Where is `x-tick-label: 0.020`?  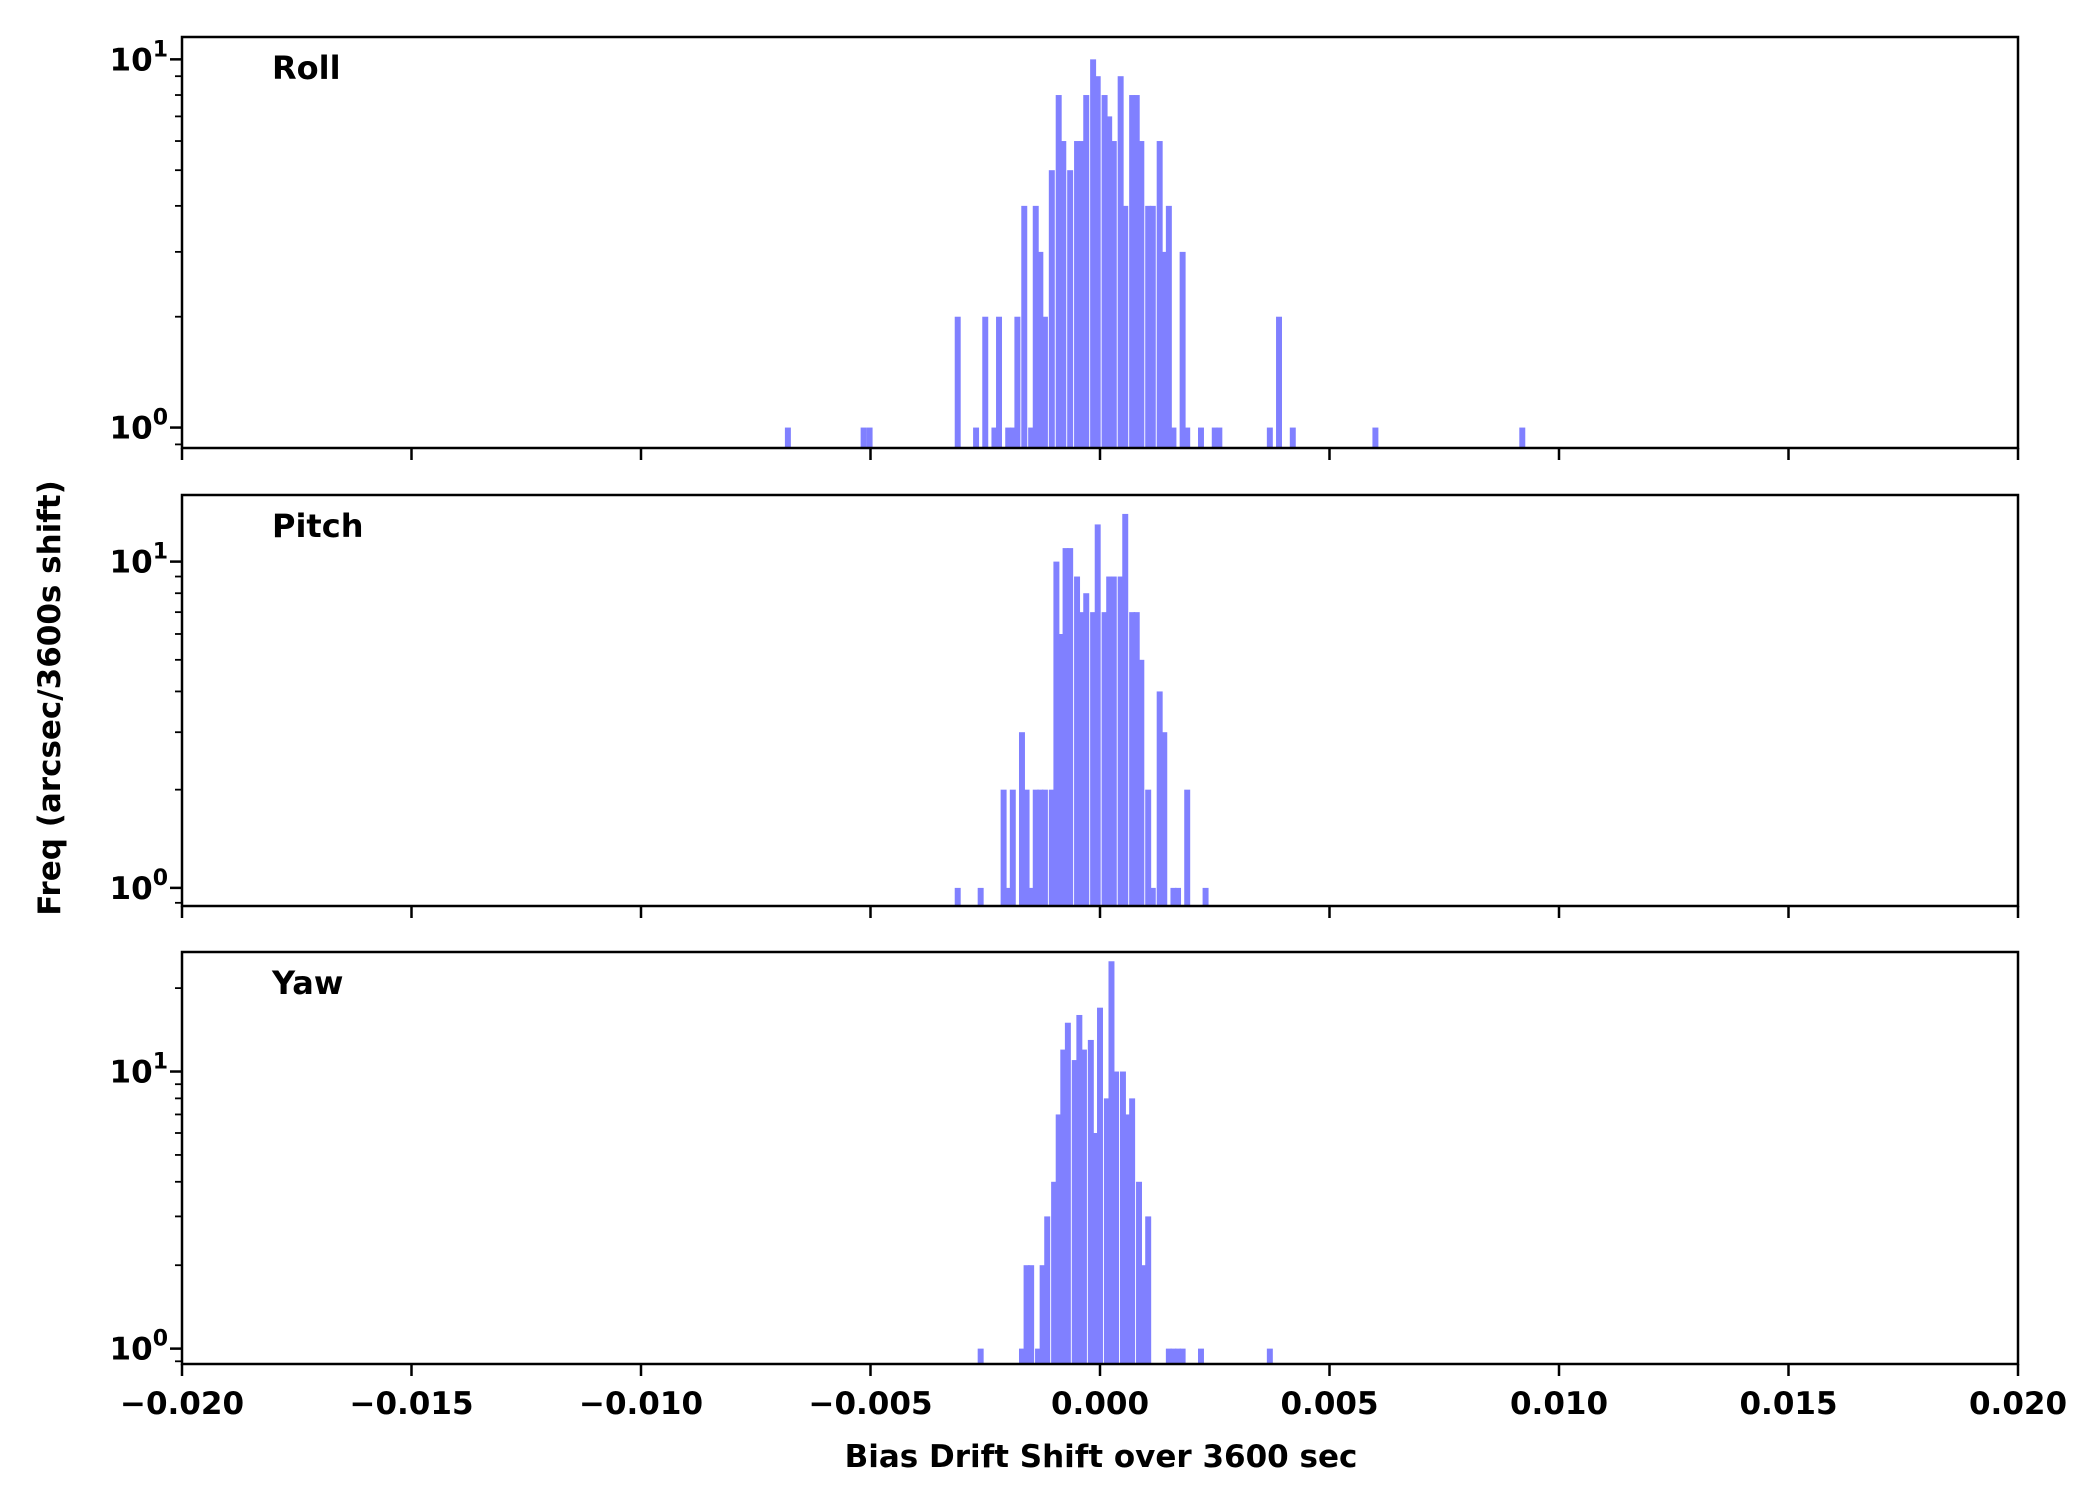 x-tick-label: 0.020 is located at coordinates (2018, 1404).